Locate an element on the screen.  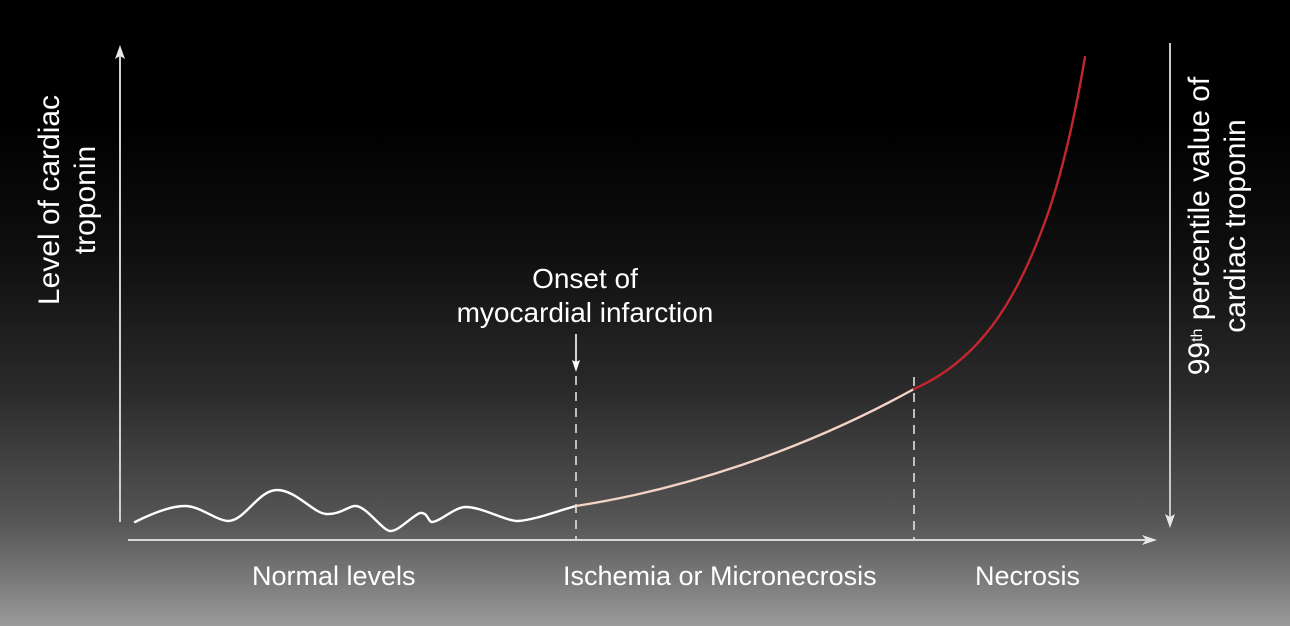
onset-annotation: Onset of myocardial infarction is located at coordinates (585, 296).